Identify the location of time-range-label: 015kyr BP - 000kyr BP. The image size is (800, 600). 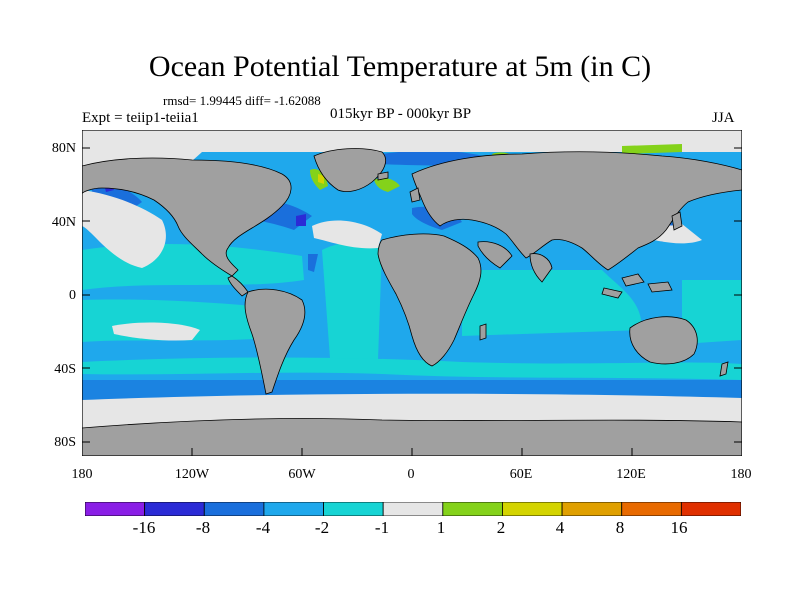
(401, 114).